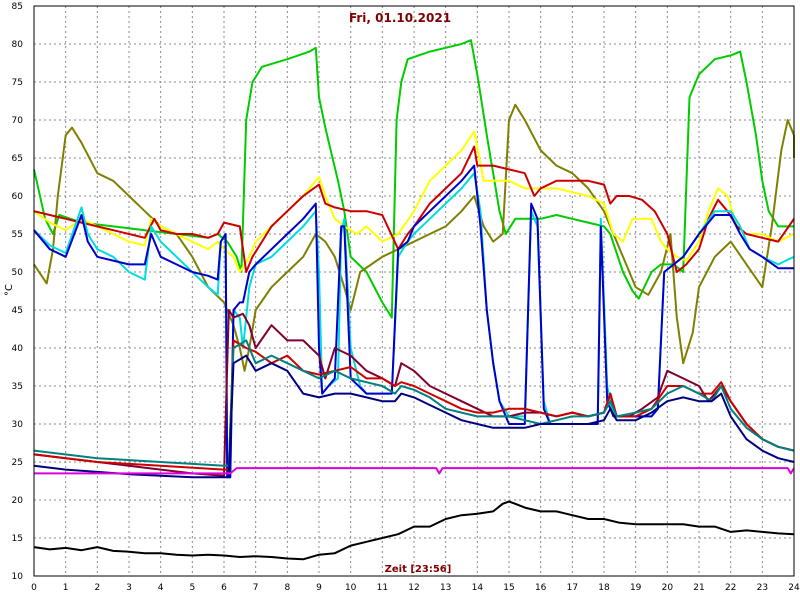  Describe the element at coordinates (18, 349) in the screenshot. I see `y-tick-label: 40` at that location.